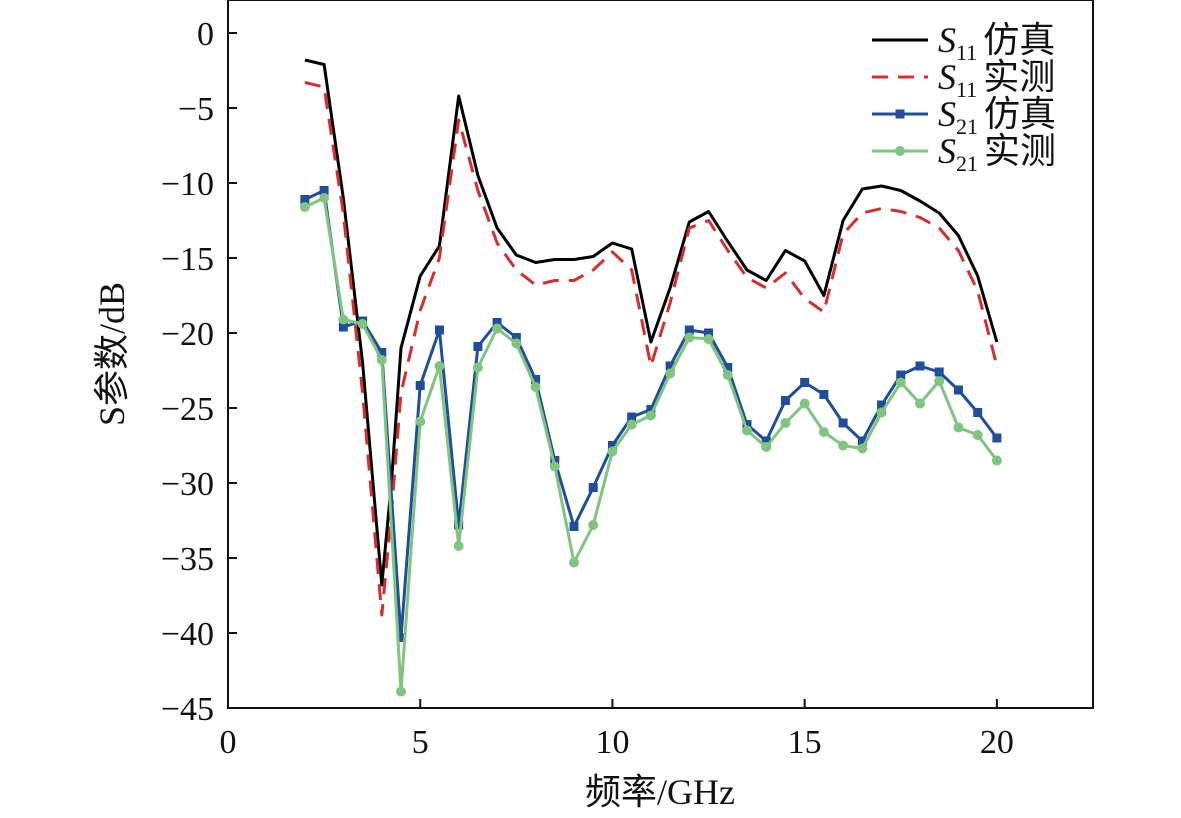 The width and height of the screenshot is (1181, 818). I want to click on legend-label: S21 仿真, so click(997, 116).